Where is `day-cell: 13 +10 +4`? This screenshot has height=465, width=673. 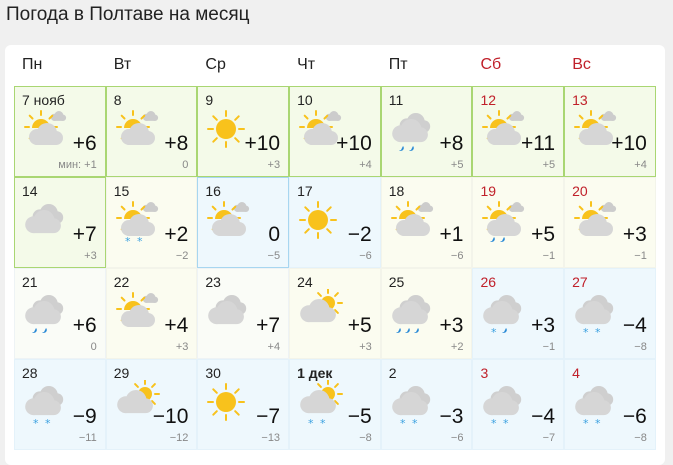 day-cell: 13 +10 +4 is located at coordinates (610, 131).